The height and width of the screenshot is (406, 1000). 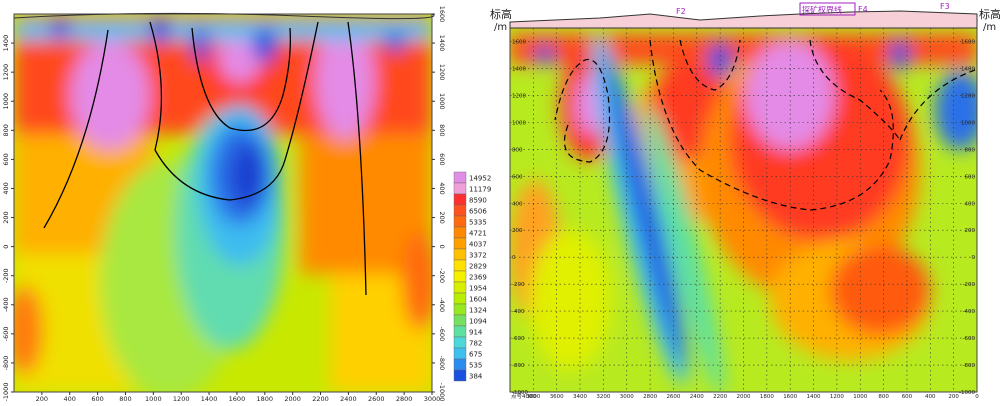 What do you see at coordinates (476, 333) in the screenshot?
I see `colorbar-level-label: 914` at bounding box center [476, 333].